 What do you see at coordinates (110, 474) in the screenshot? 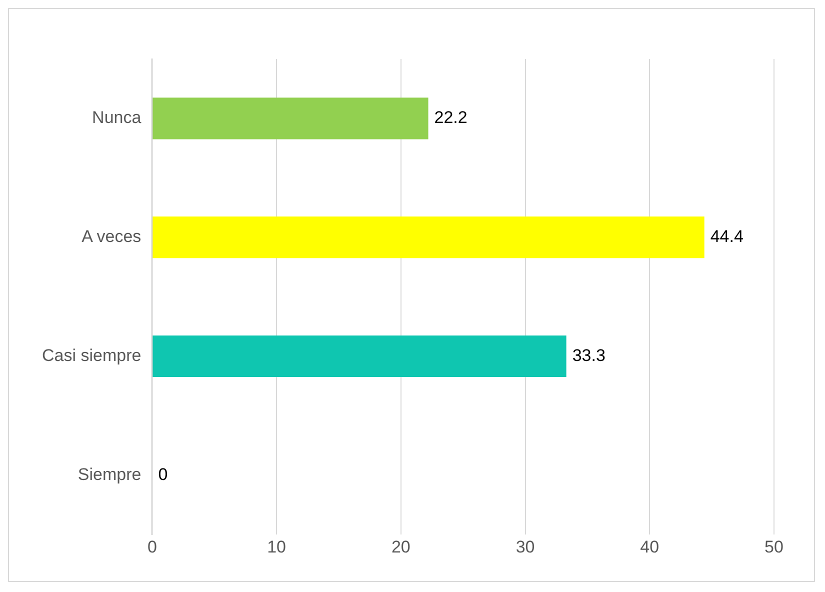
I see `y-tick-label: Siempre` at bounding box center [110, 474].